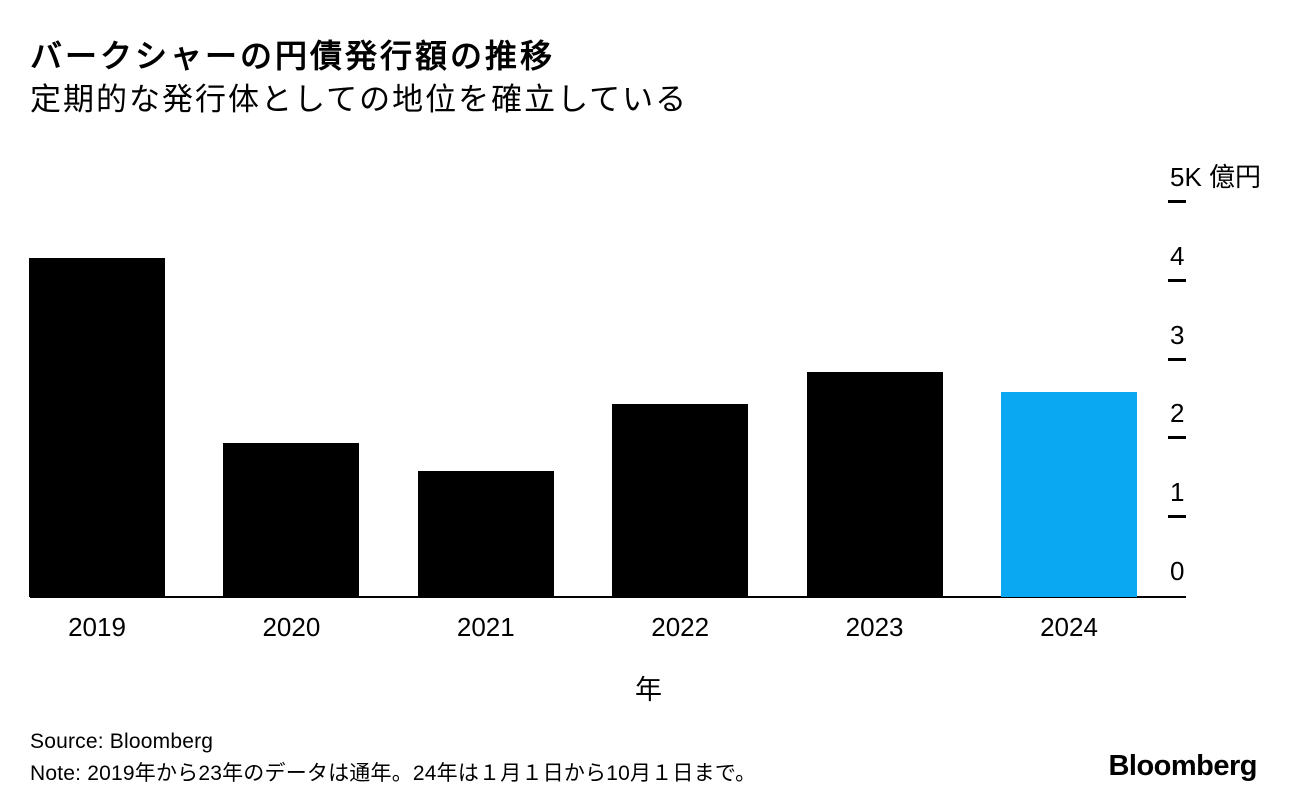 The width and height of the screenshot is (1296, 812). I want to click on y-axis-label-3: 3, so click(1177, 334).